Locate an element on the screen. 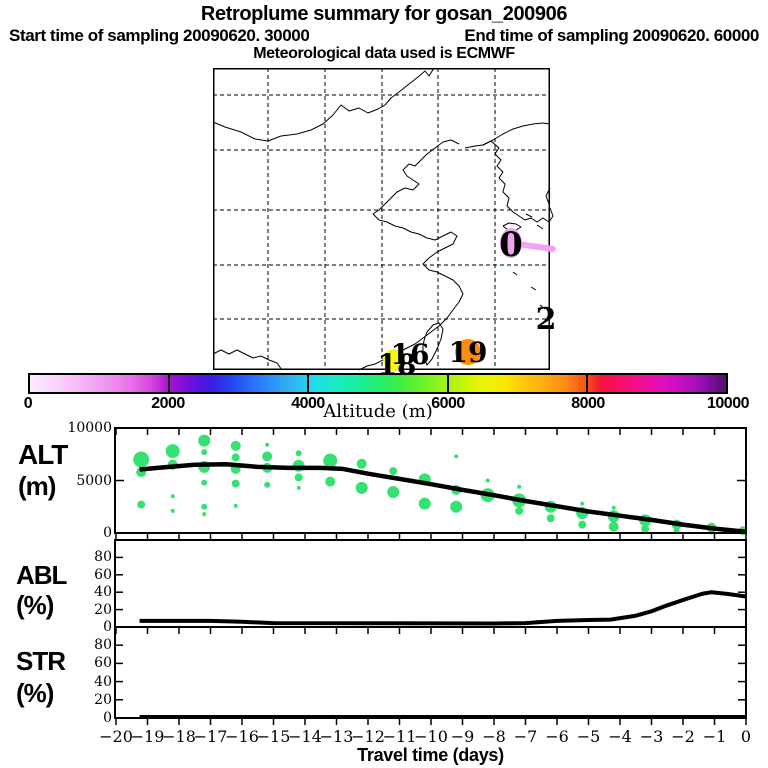 This screenshot has width=768, height=768. x-axis-title: Travel time (days) is located at coordinates (430, 755).